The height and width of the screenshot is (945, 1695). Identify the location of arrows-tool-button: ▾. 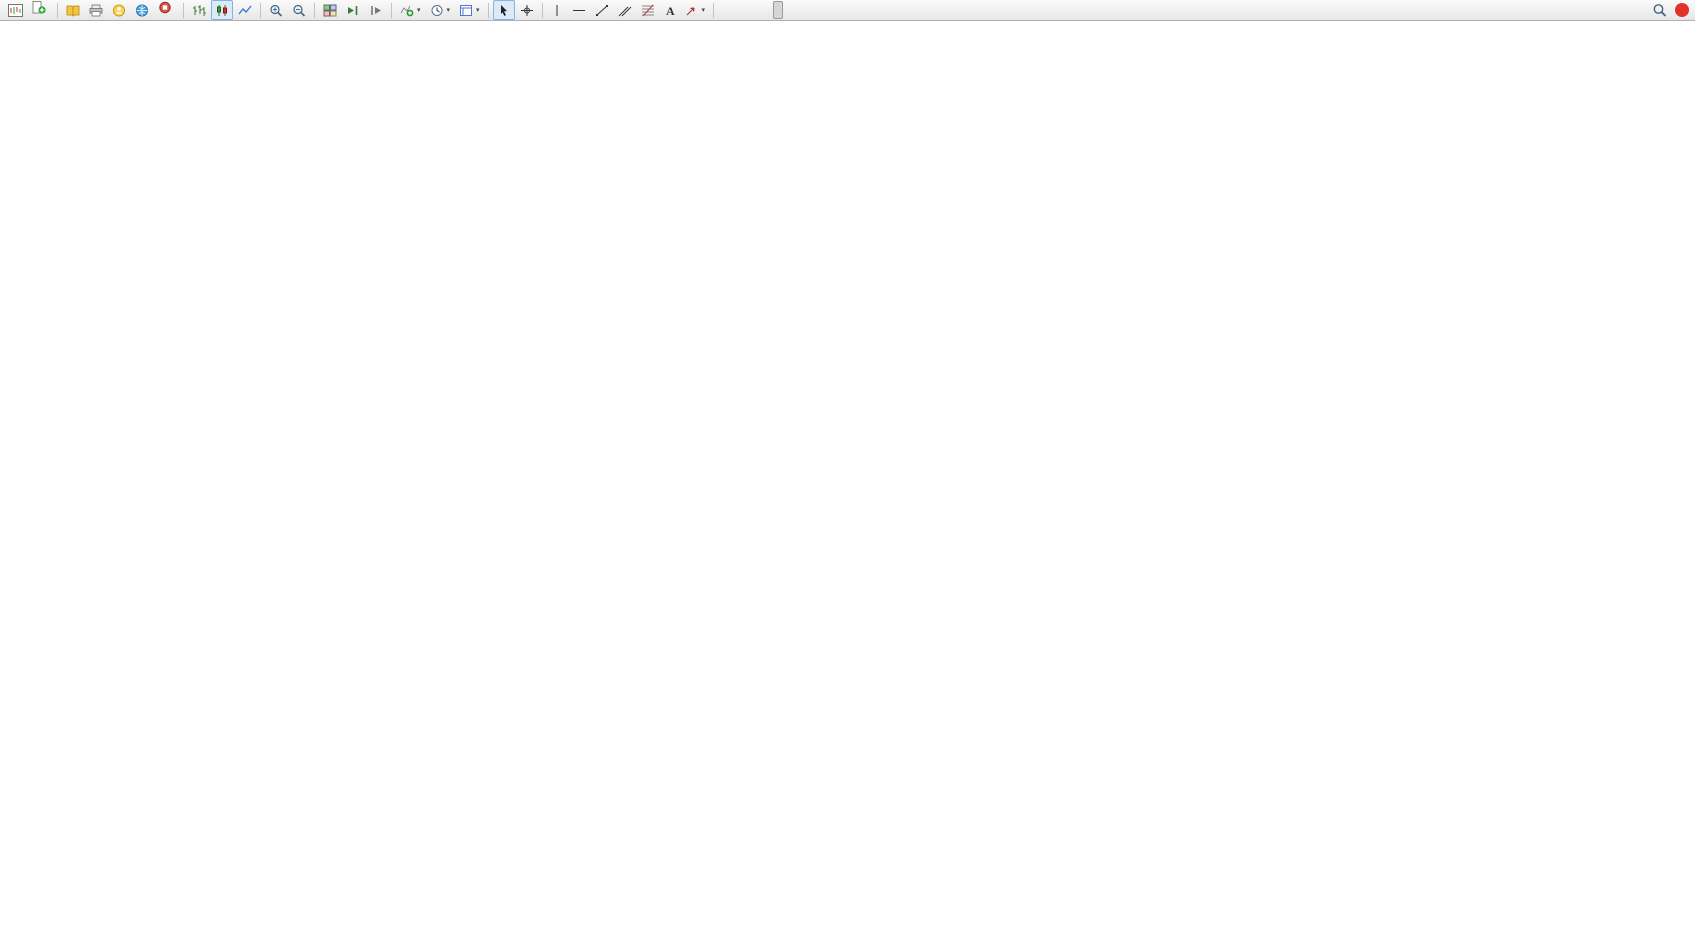
(695, 10).